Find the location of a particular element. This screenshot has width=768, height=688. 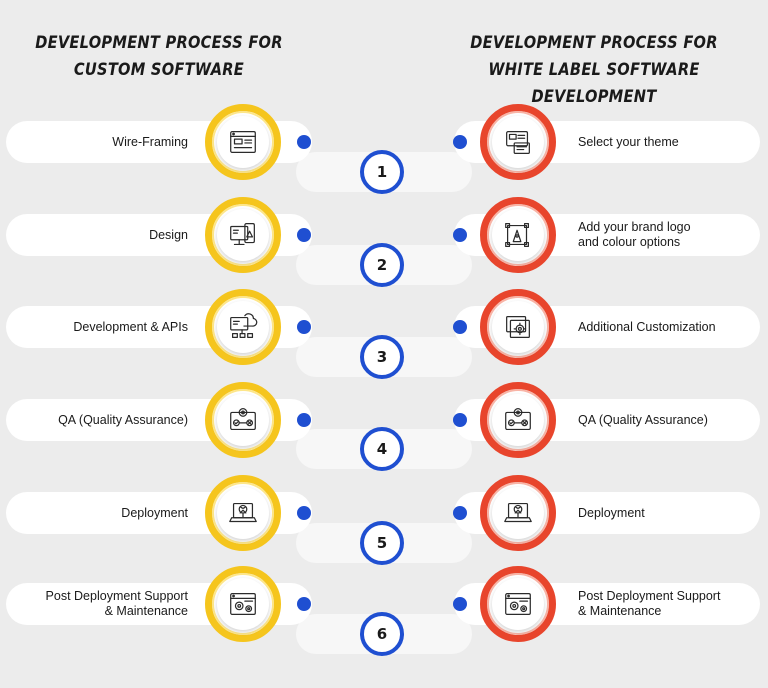

heading-left-line-2: CUSTOM SOFTWARE is located at coordinates (159, 70).